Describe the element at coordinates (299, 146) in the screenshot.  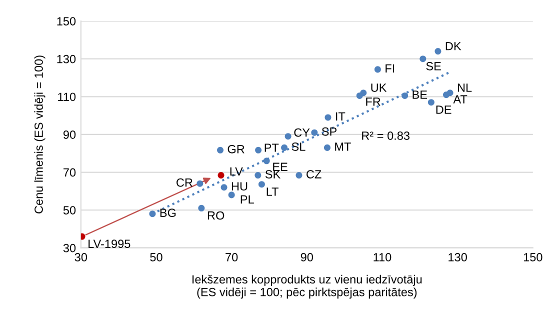
I see `annotation: SL` at that location.